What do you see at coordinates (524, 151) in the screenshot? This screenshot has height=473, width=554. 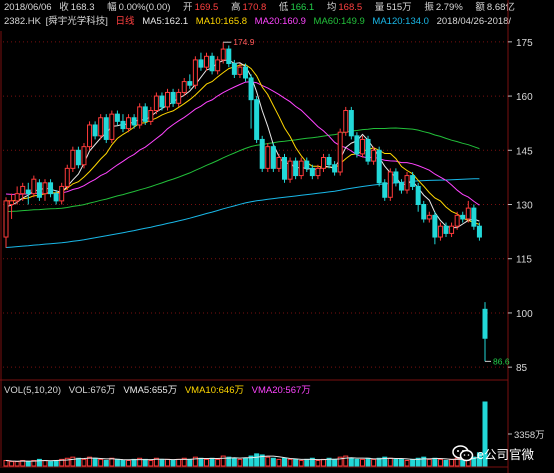 I see `axis-tick-label: 145` at bounding box center [524, 151].